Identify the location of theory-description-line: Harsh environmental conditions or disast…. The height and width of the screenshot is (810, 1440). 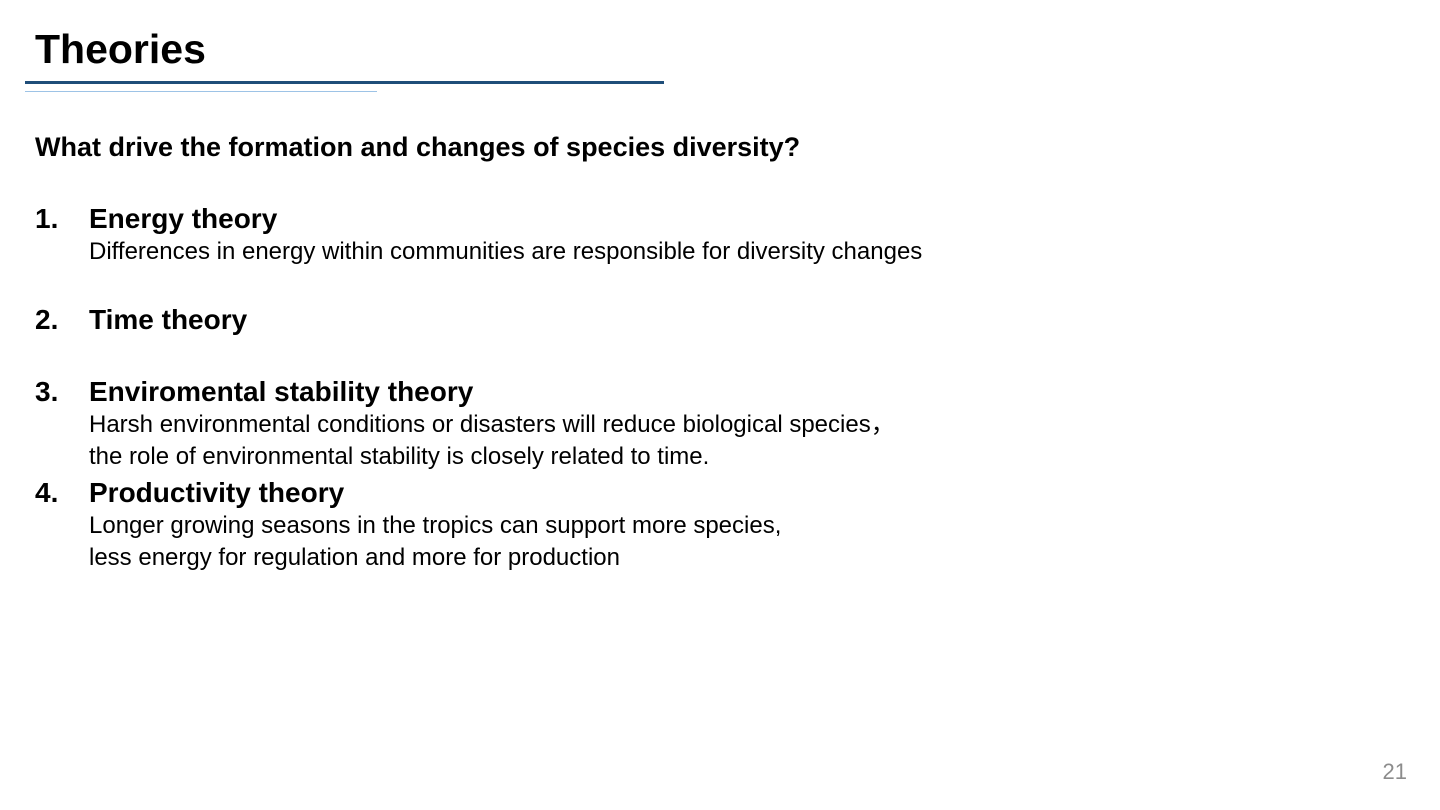
(492, 425).